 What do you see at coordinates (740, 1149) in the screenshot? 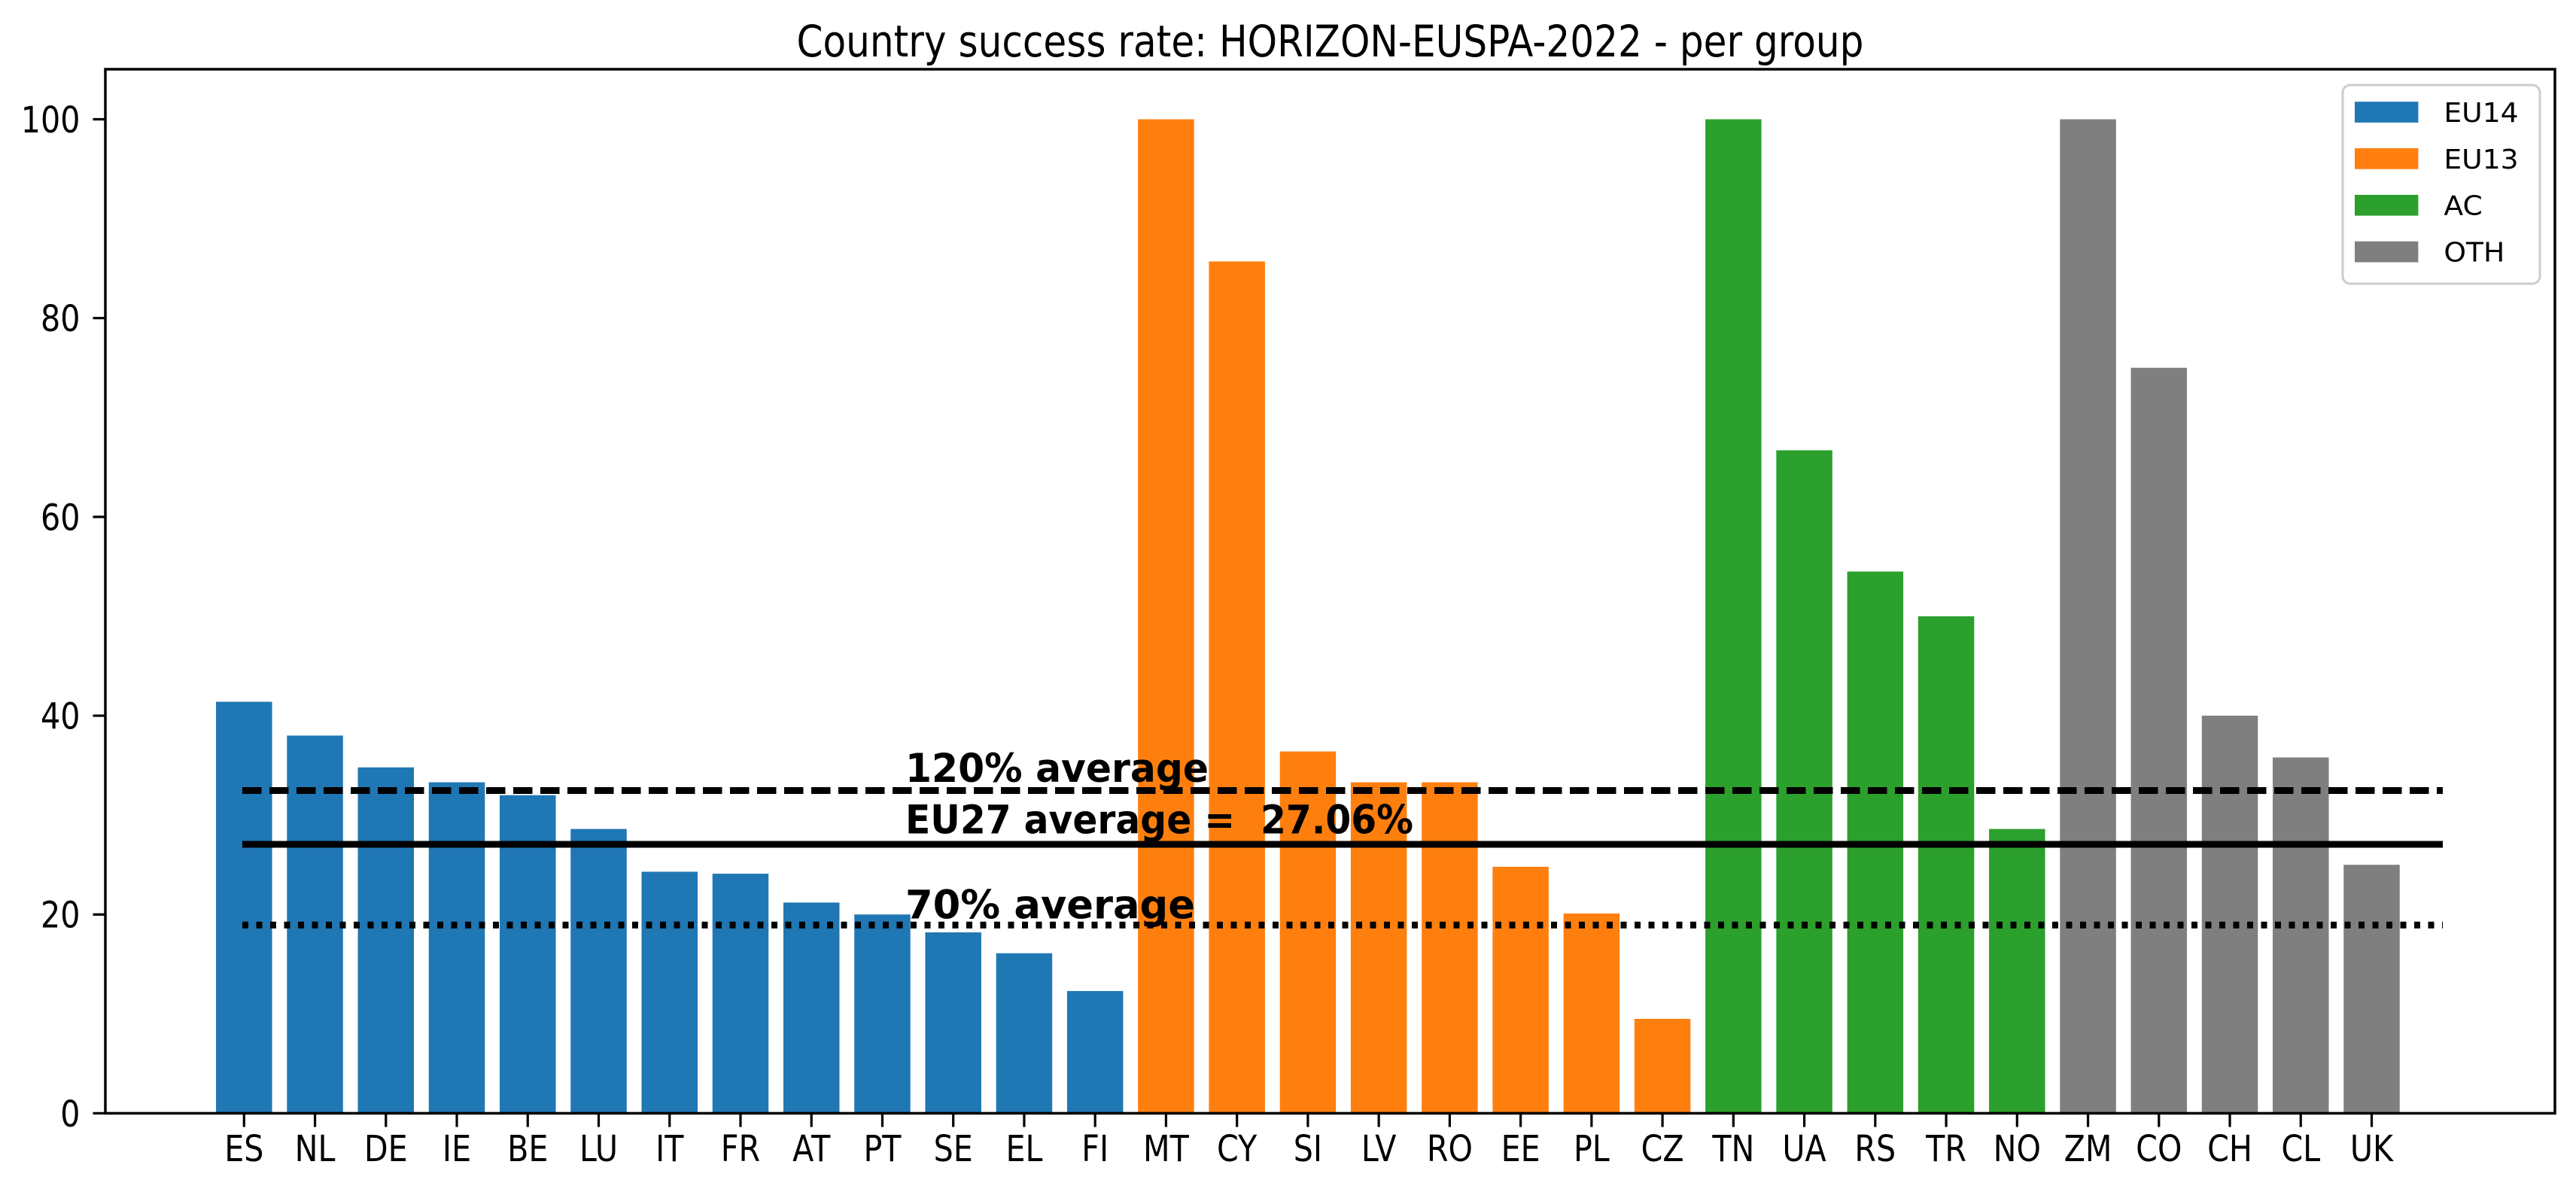
I see `x-tick-label-FR: FR` at bounding box center [740, 1149].